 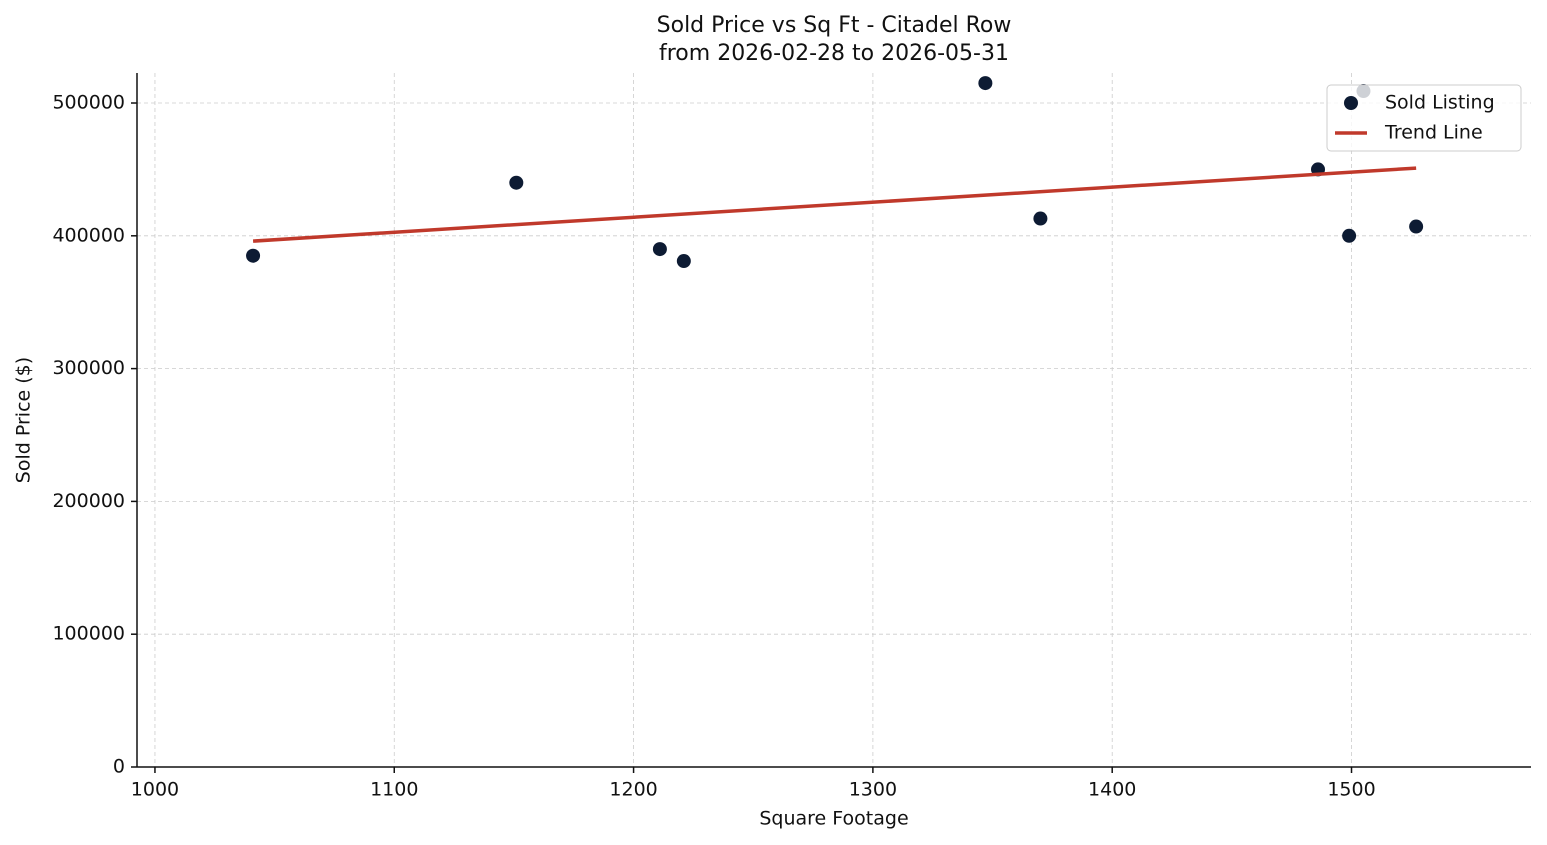 I want to click on legend-swatch, so click(x=1351, y=103).